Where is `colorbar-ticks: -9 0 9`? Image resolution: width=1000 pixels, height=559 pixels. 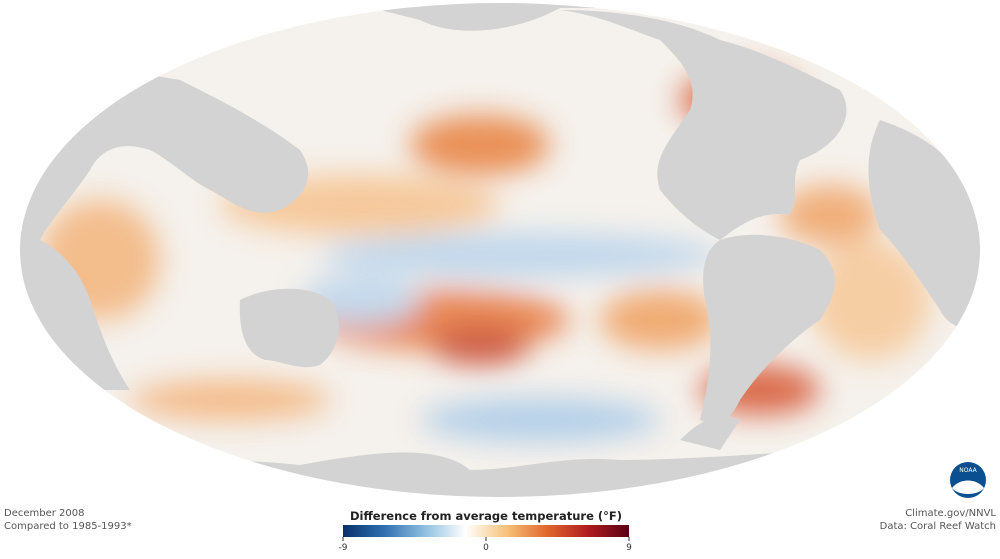
colorbar-ticks: -9 0 9 is located at coordinates (485, 545).